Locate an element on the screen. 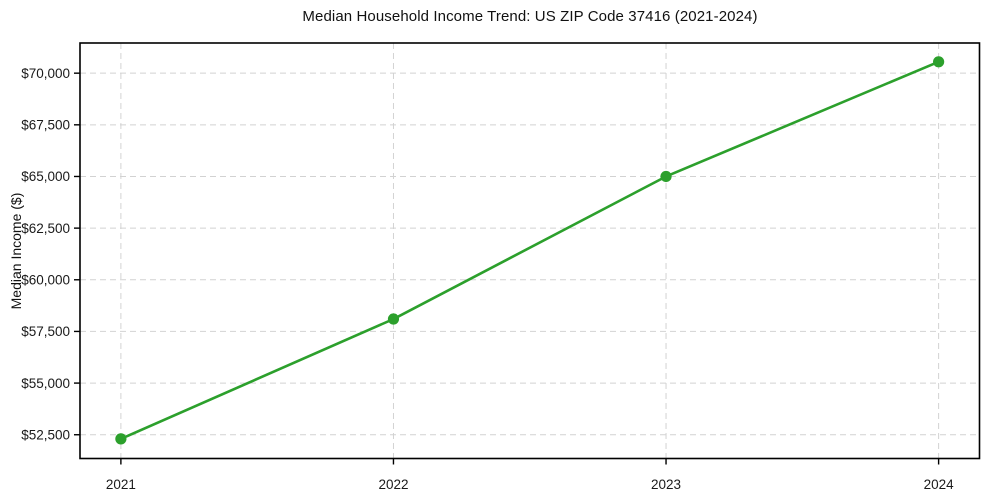  x-tick-label: 2021 is located at coordinates (121, 483).